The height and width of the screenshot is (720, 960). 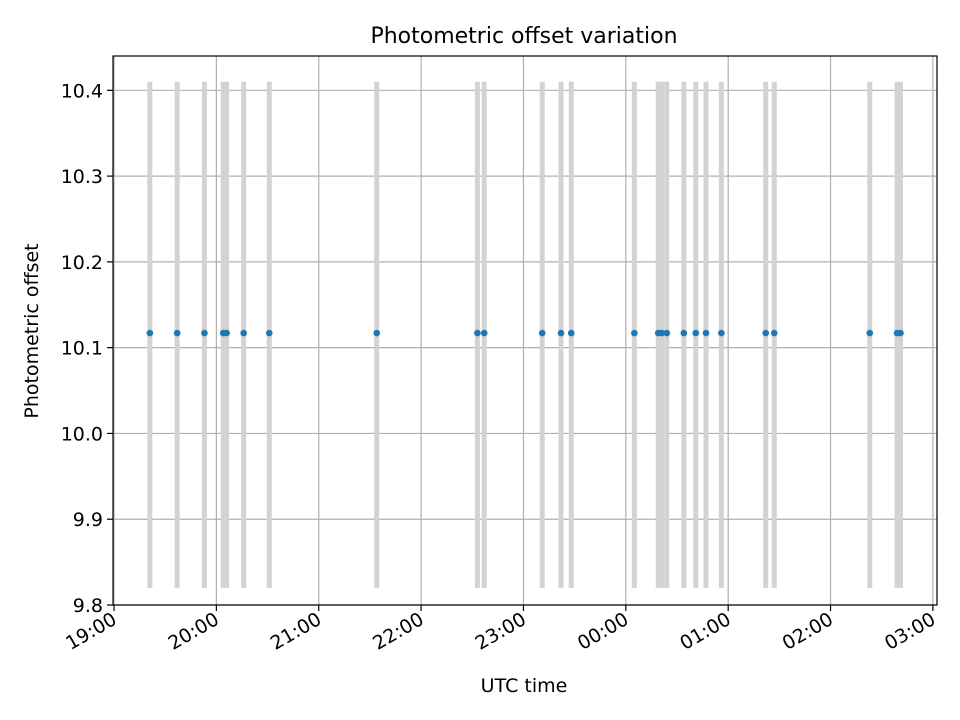 What do you see at coordinates (523, 36) in the screenshot?
I see `chart-title: Photometric offset variation` at bounding box center [523, 36].